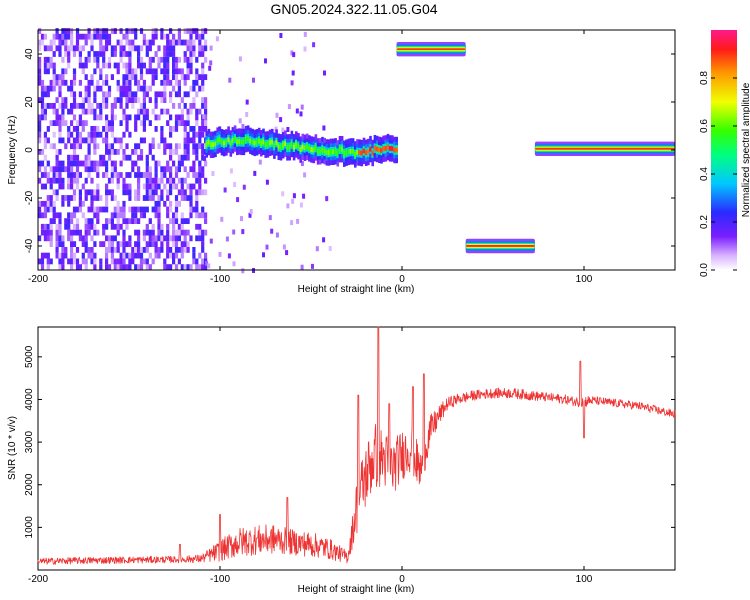 The height and width of the screenshot is (600, 750). What do you see at coordinates (220, 579) in the screenshot?
I see `tick-label: -100` at bounding box center [220, 579].